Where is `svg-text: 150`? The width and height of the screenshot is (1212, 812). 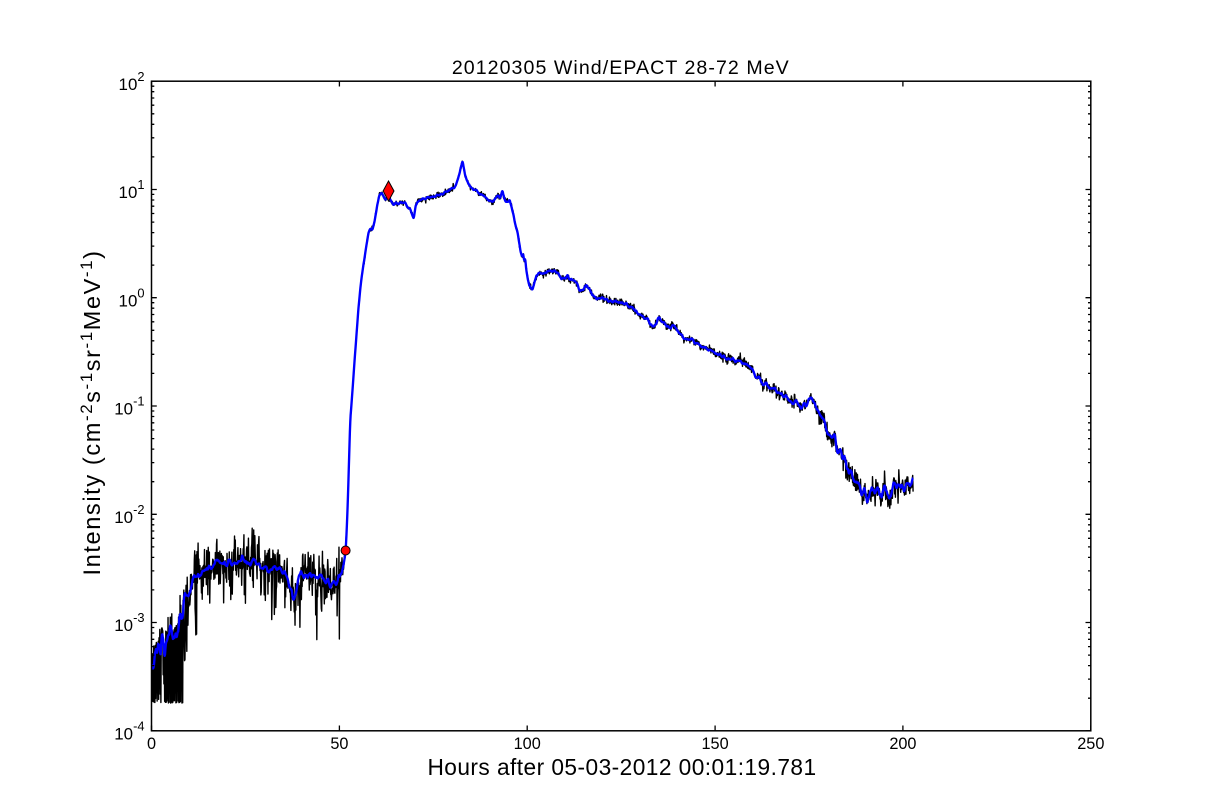
svg-text: 150 is located at coordinates (715, 744).